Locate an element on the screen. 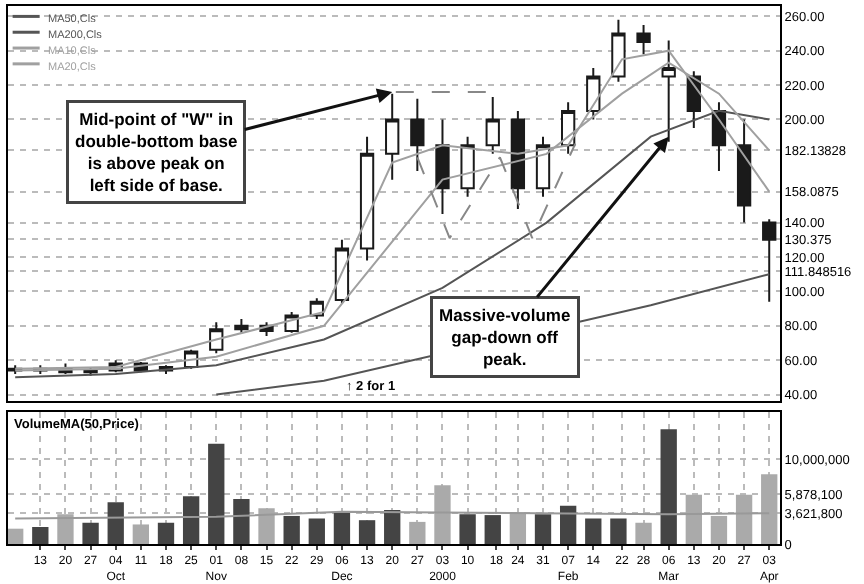 This screenshot has height=584, width=864. annotation: Massive-volume gap-down off peak. is located at coordinates (505, 337).